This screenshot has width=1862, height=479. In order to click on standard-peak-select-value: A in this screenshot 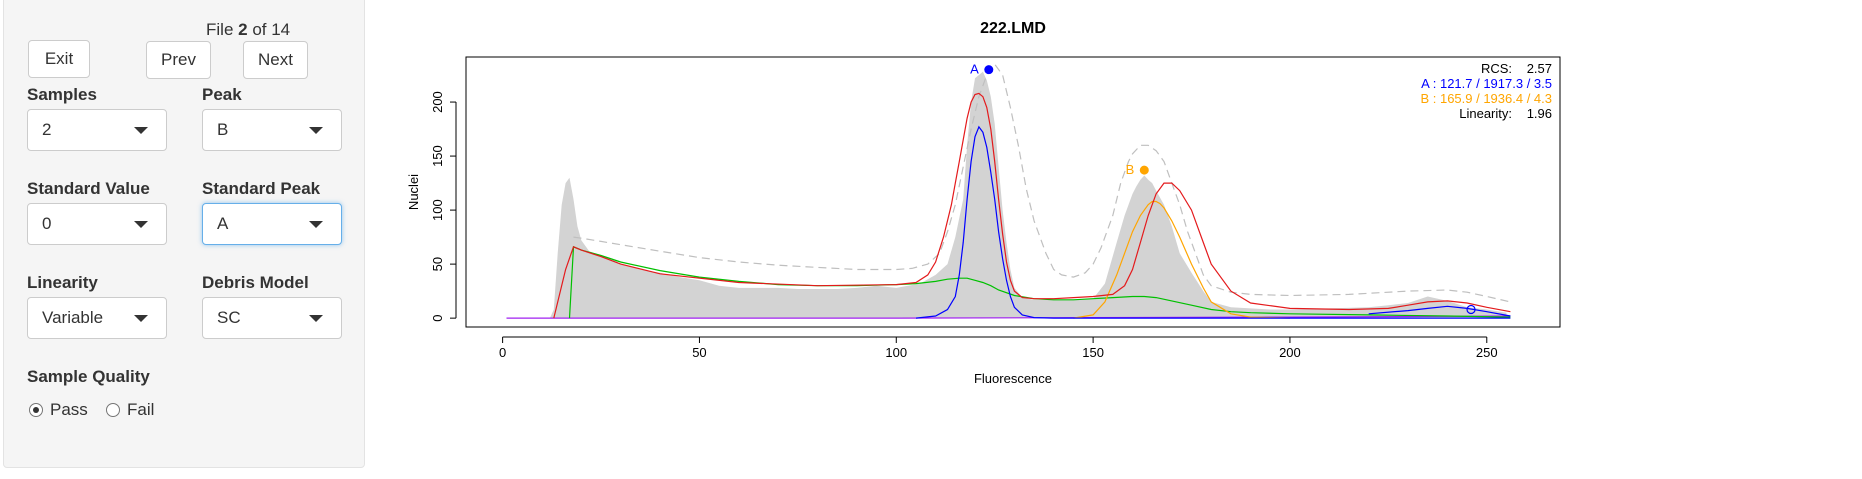, I will do `click(223, 223)`.